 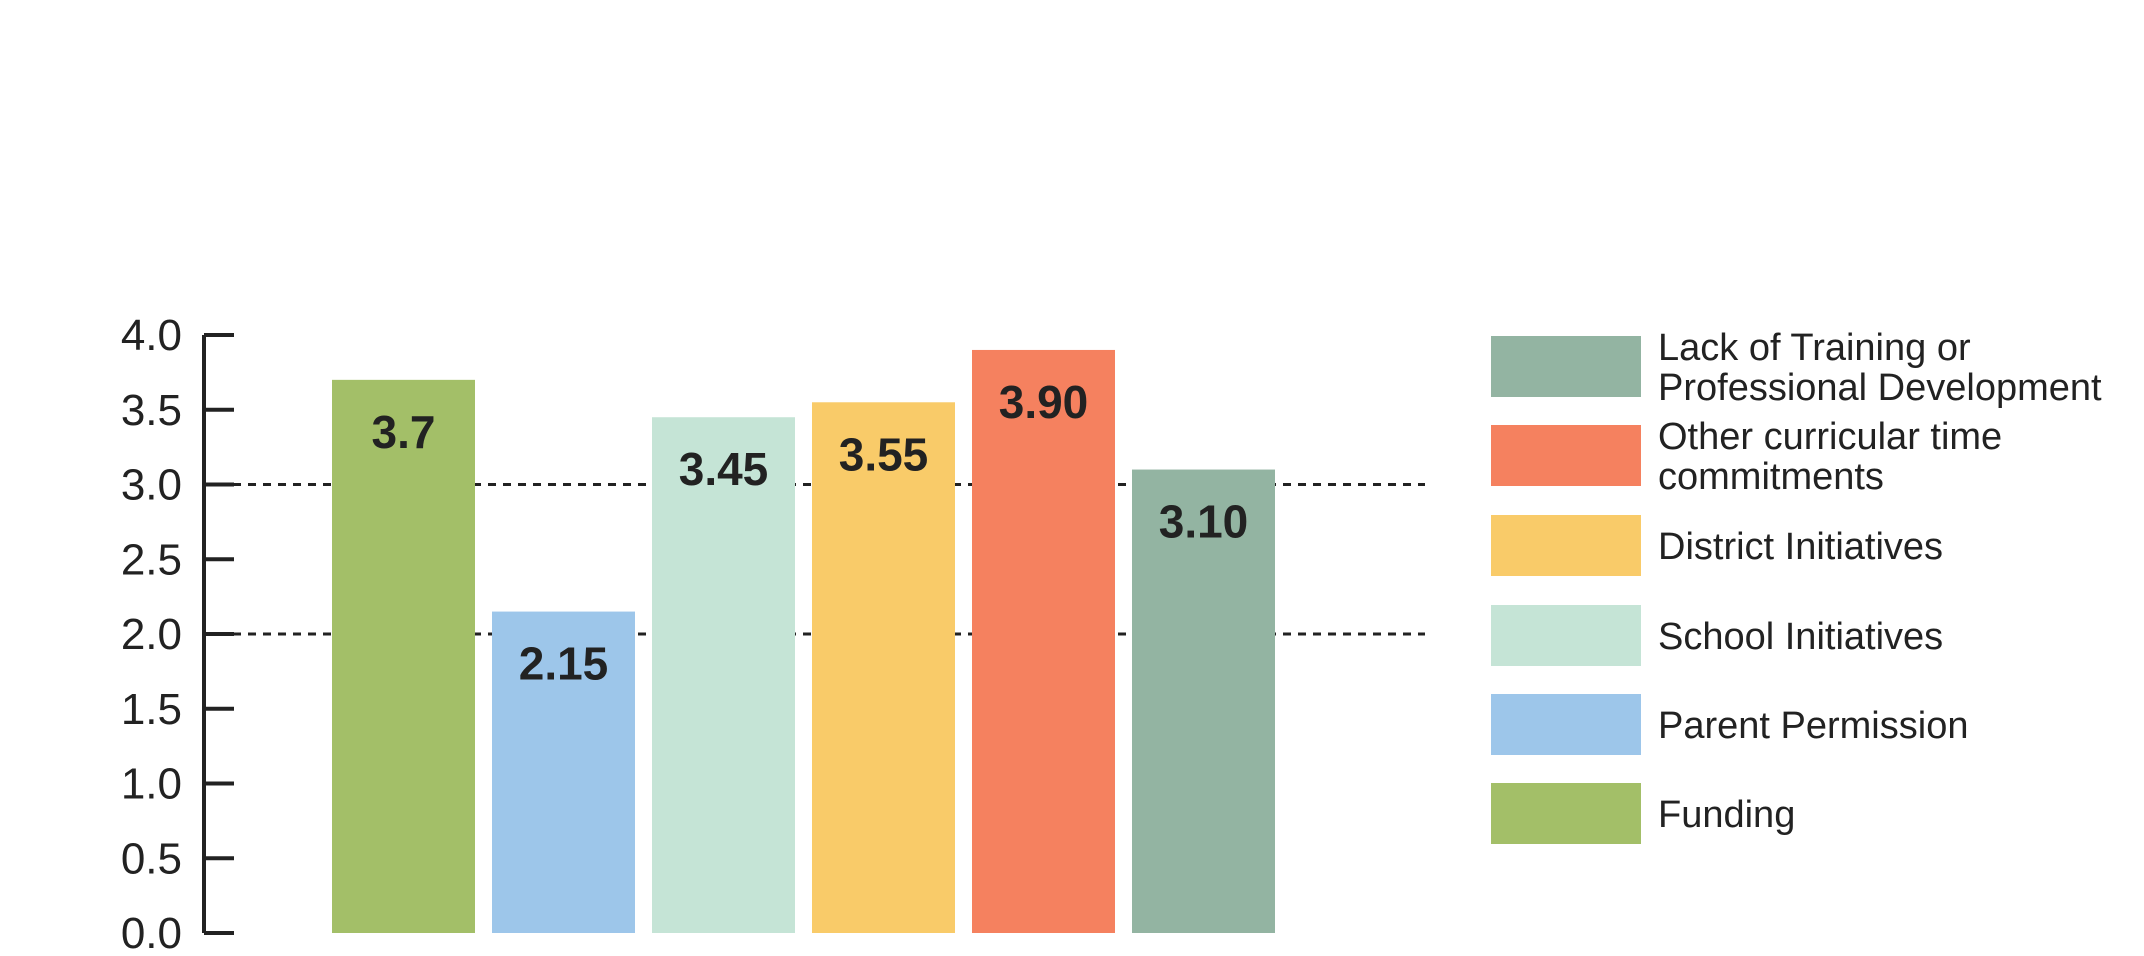 What do you see at coordinates (884, 454) in the screenshot?
I see `bar-value-label: 3.55` at bounding box center [884, 454].